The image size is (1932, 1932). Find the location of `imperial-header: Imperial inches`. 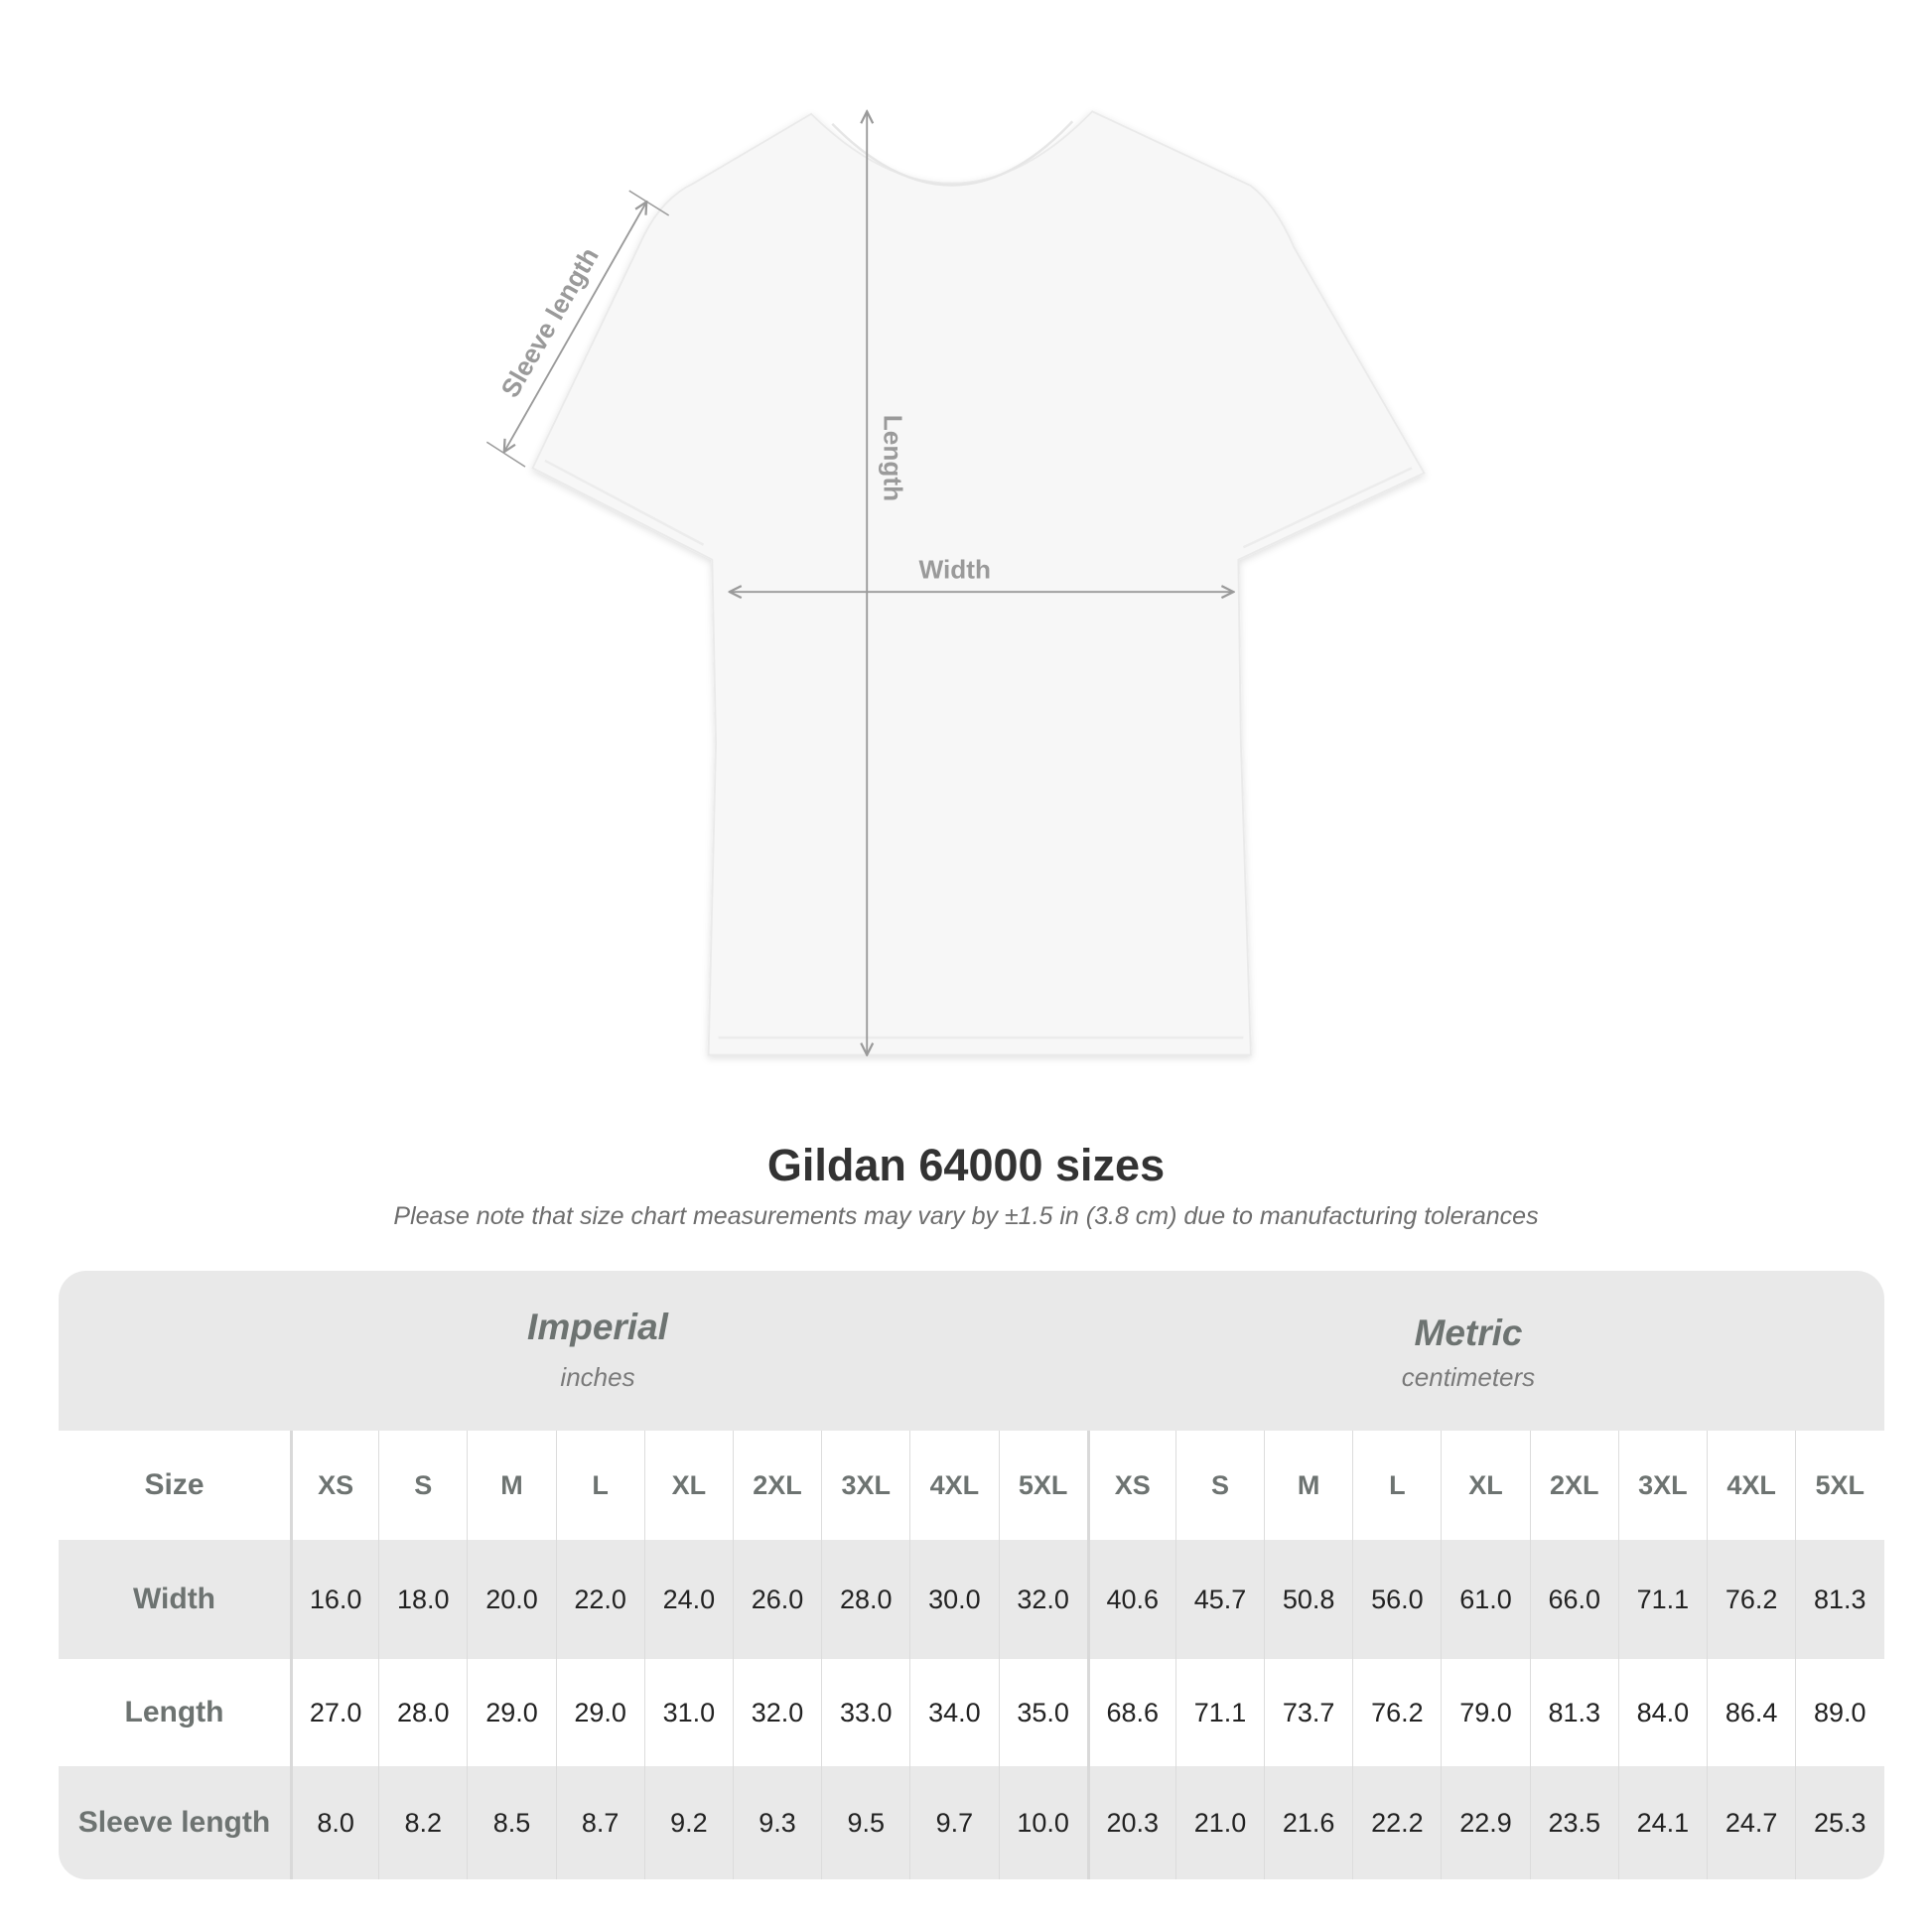

imperial-header: Imperial inches is located at coordinates (598, 1350).